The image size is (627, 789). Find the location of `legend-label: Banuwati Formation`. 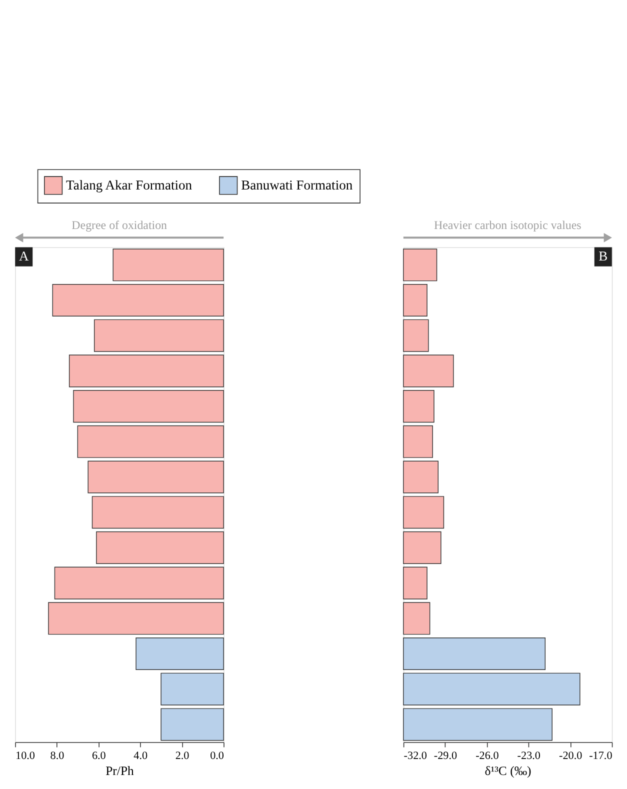

legend-label: Banuwati Formation is located at coordinates (297, 184).